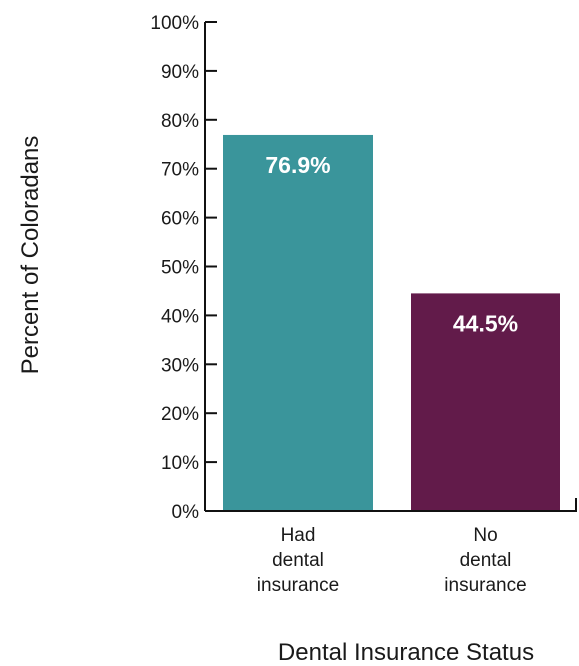  I want to click on y-tick-label: 100%, so click(174, 23).